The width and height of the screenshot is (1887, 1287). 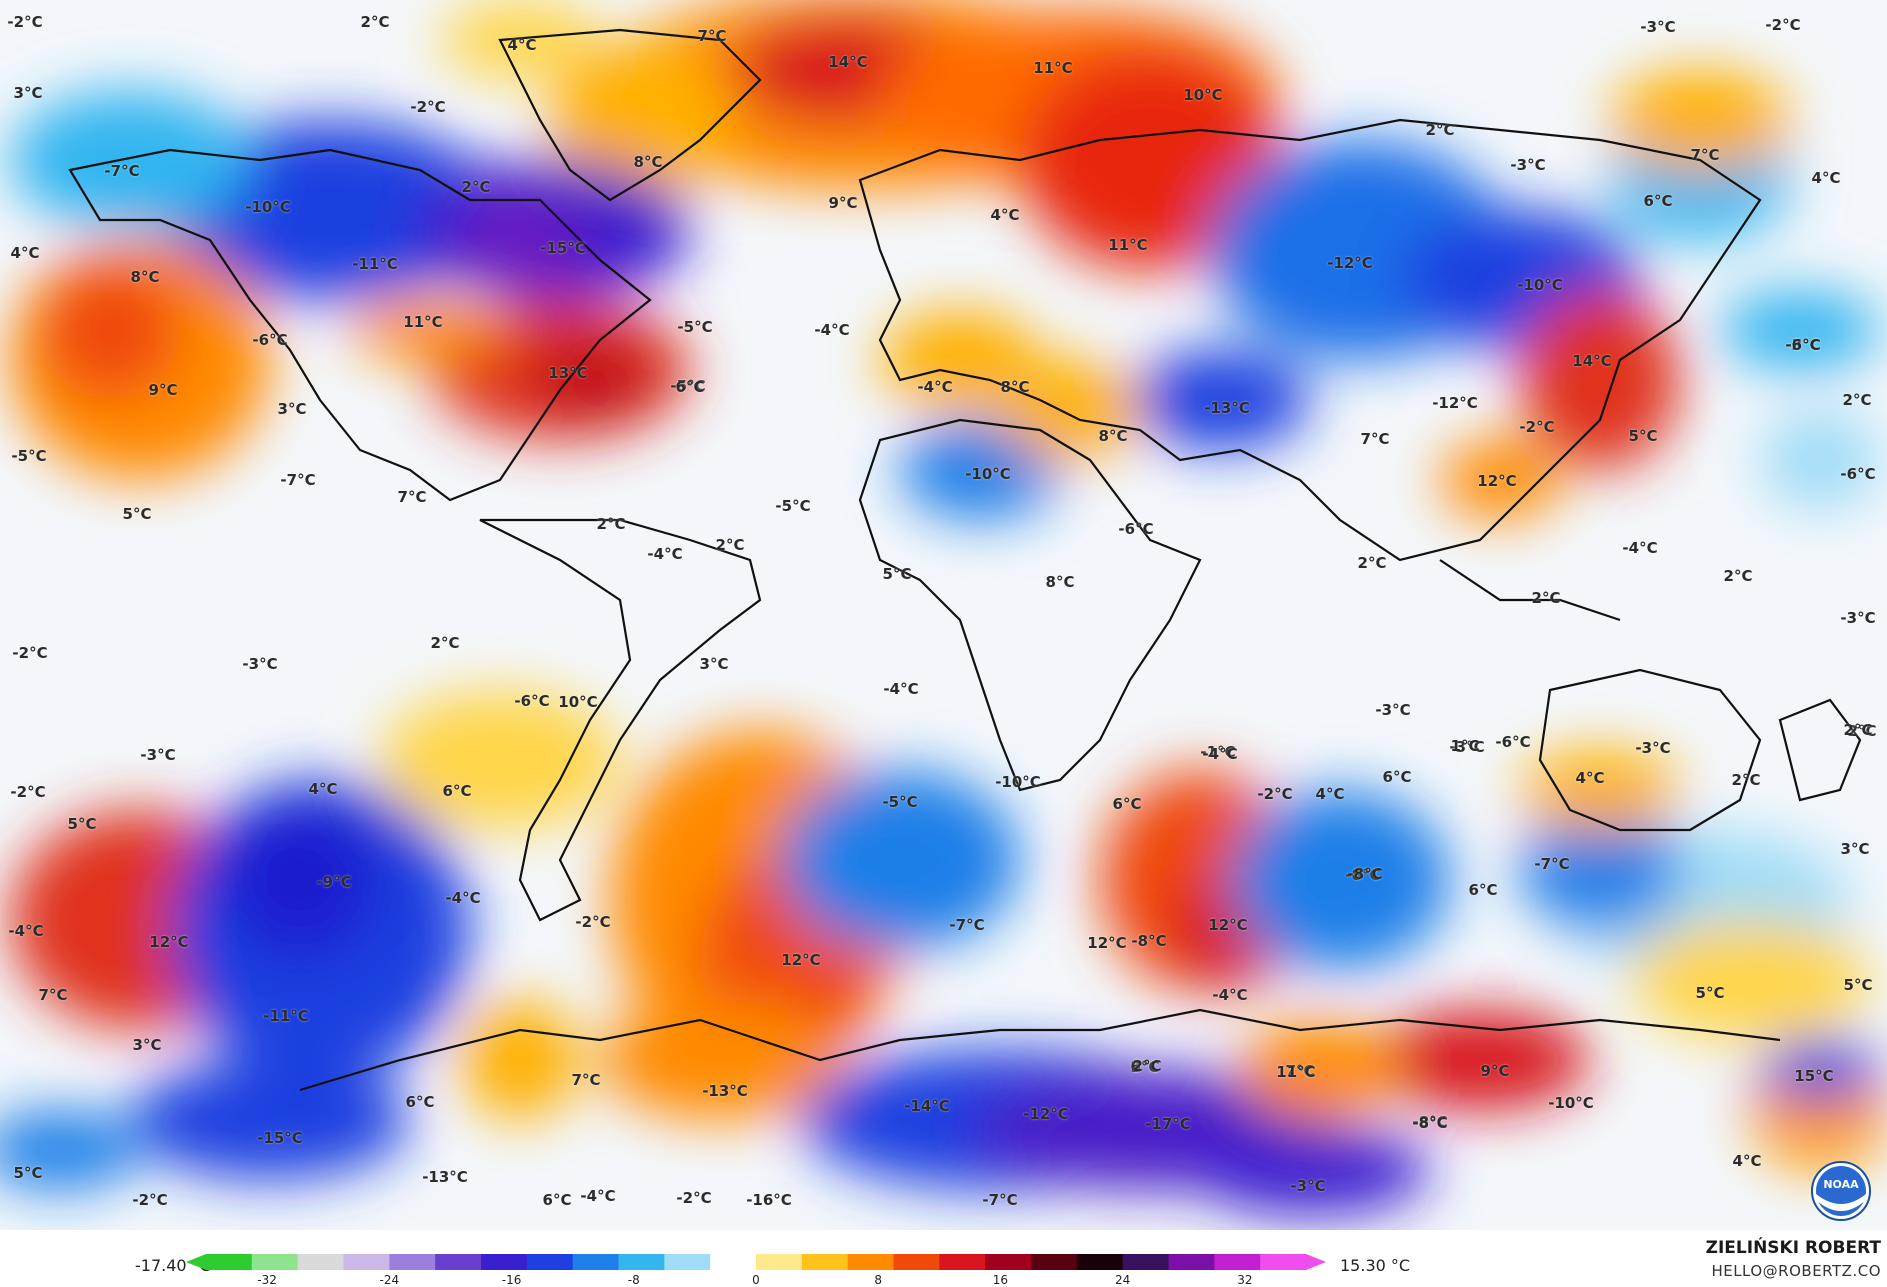 I want to click on temperature-label: -9°C, so click(x=334, y=882).